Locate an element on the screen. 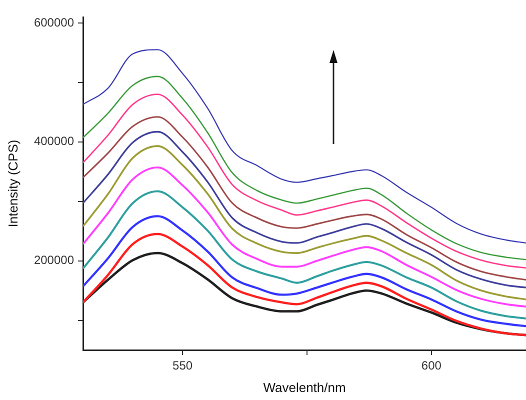 The width and height of the screenshot is (526, 400). y-tick-label: 200000 is located at coordinates (54, 260).